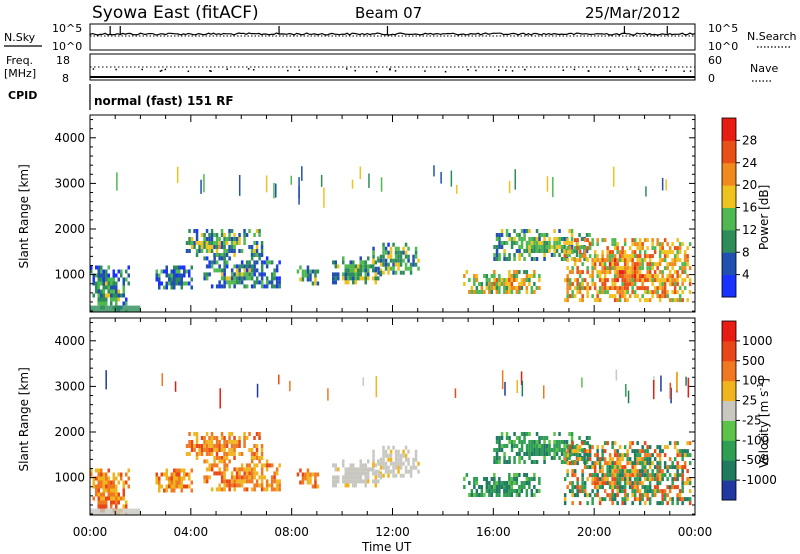  Describe the element at coordinates (67, 28) in the screenshot. I see `nsky-tick-top: 10^5` at that location.